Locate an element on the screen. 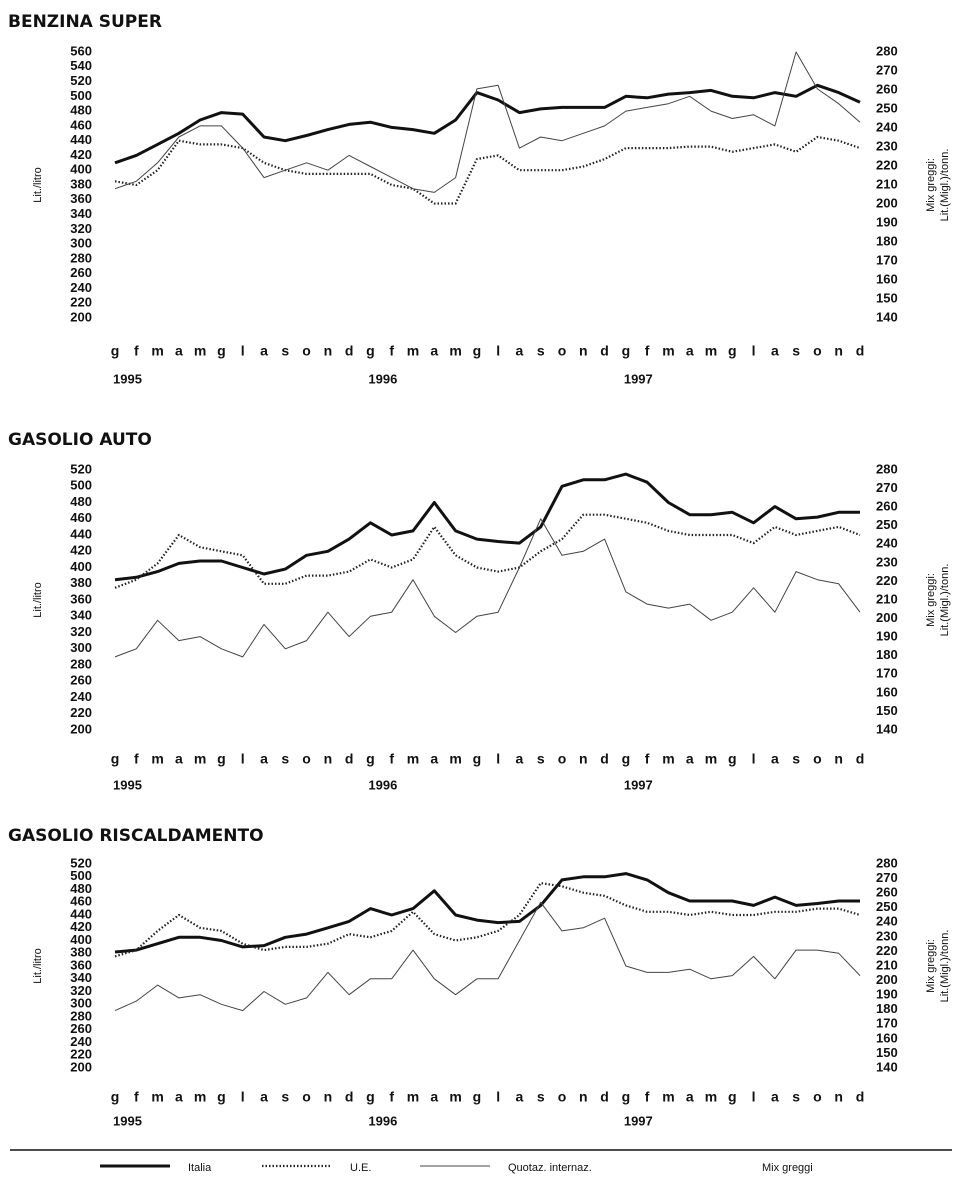  y2-axis-label: Mix greggi: is located at coordinates (931, 185).